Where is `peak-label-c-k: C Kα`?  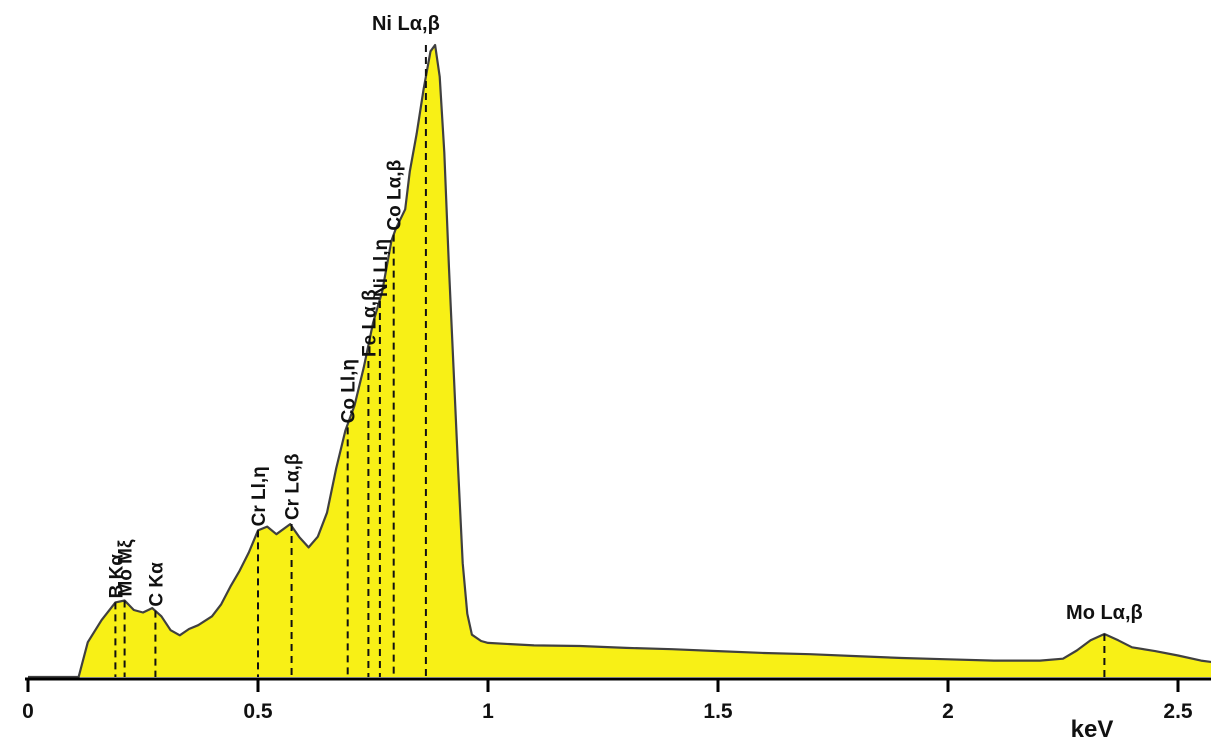
peak-label-c-k: C Kα is located at coordinates (156, 584).